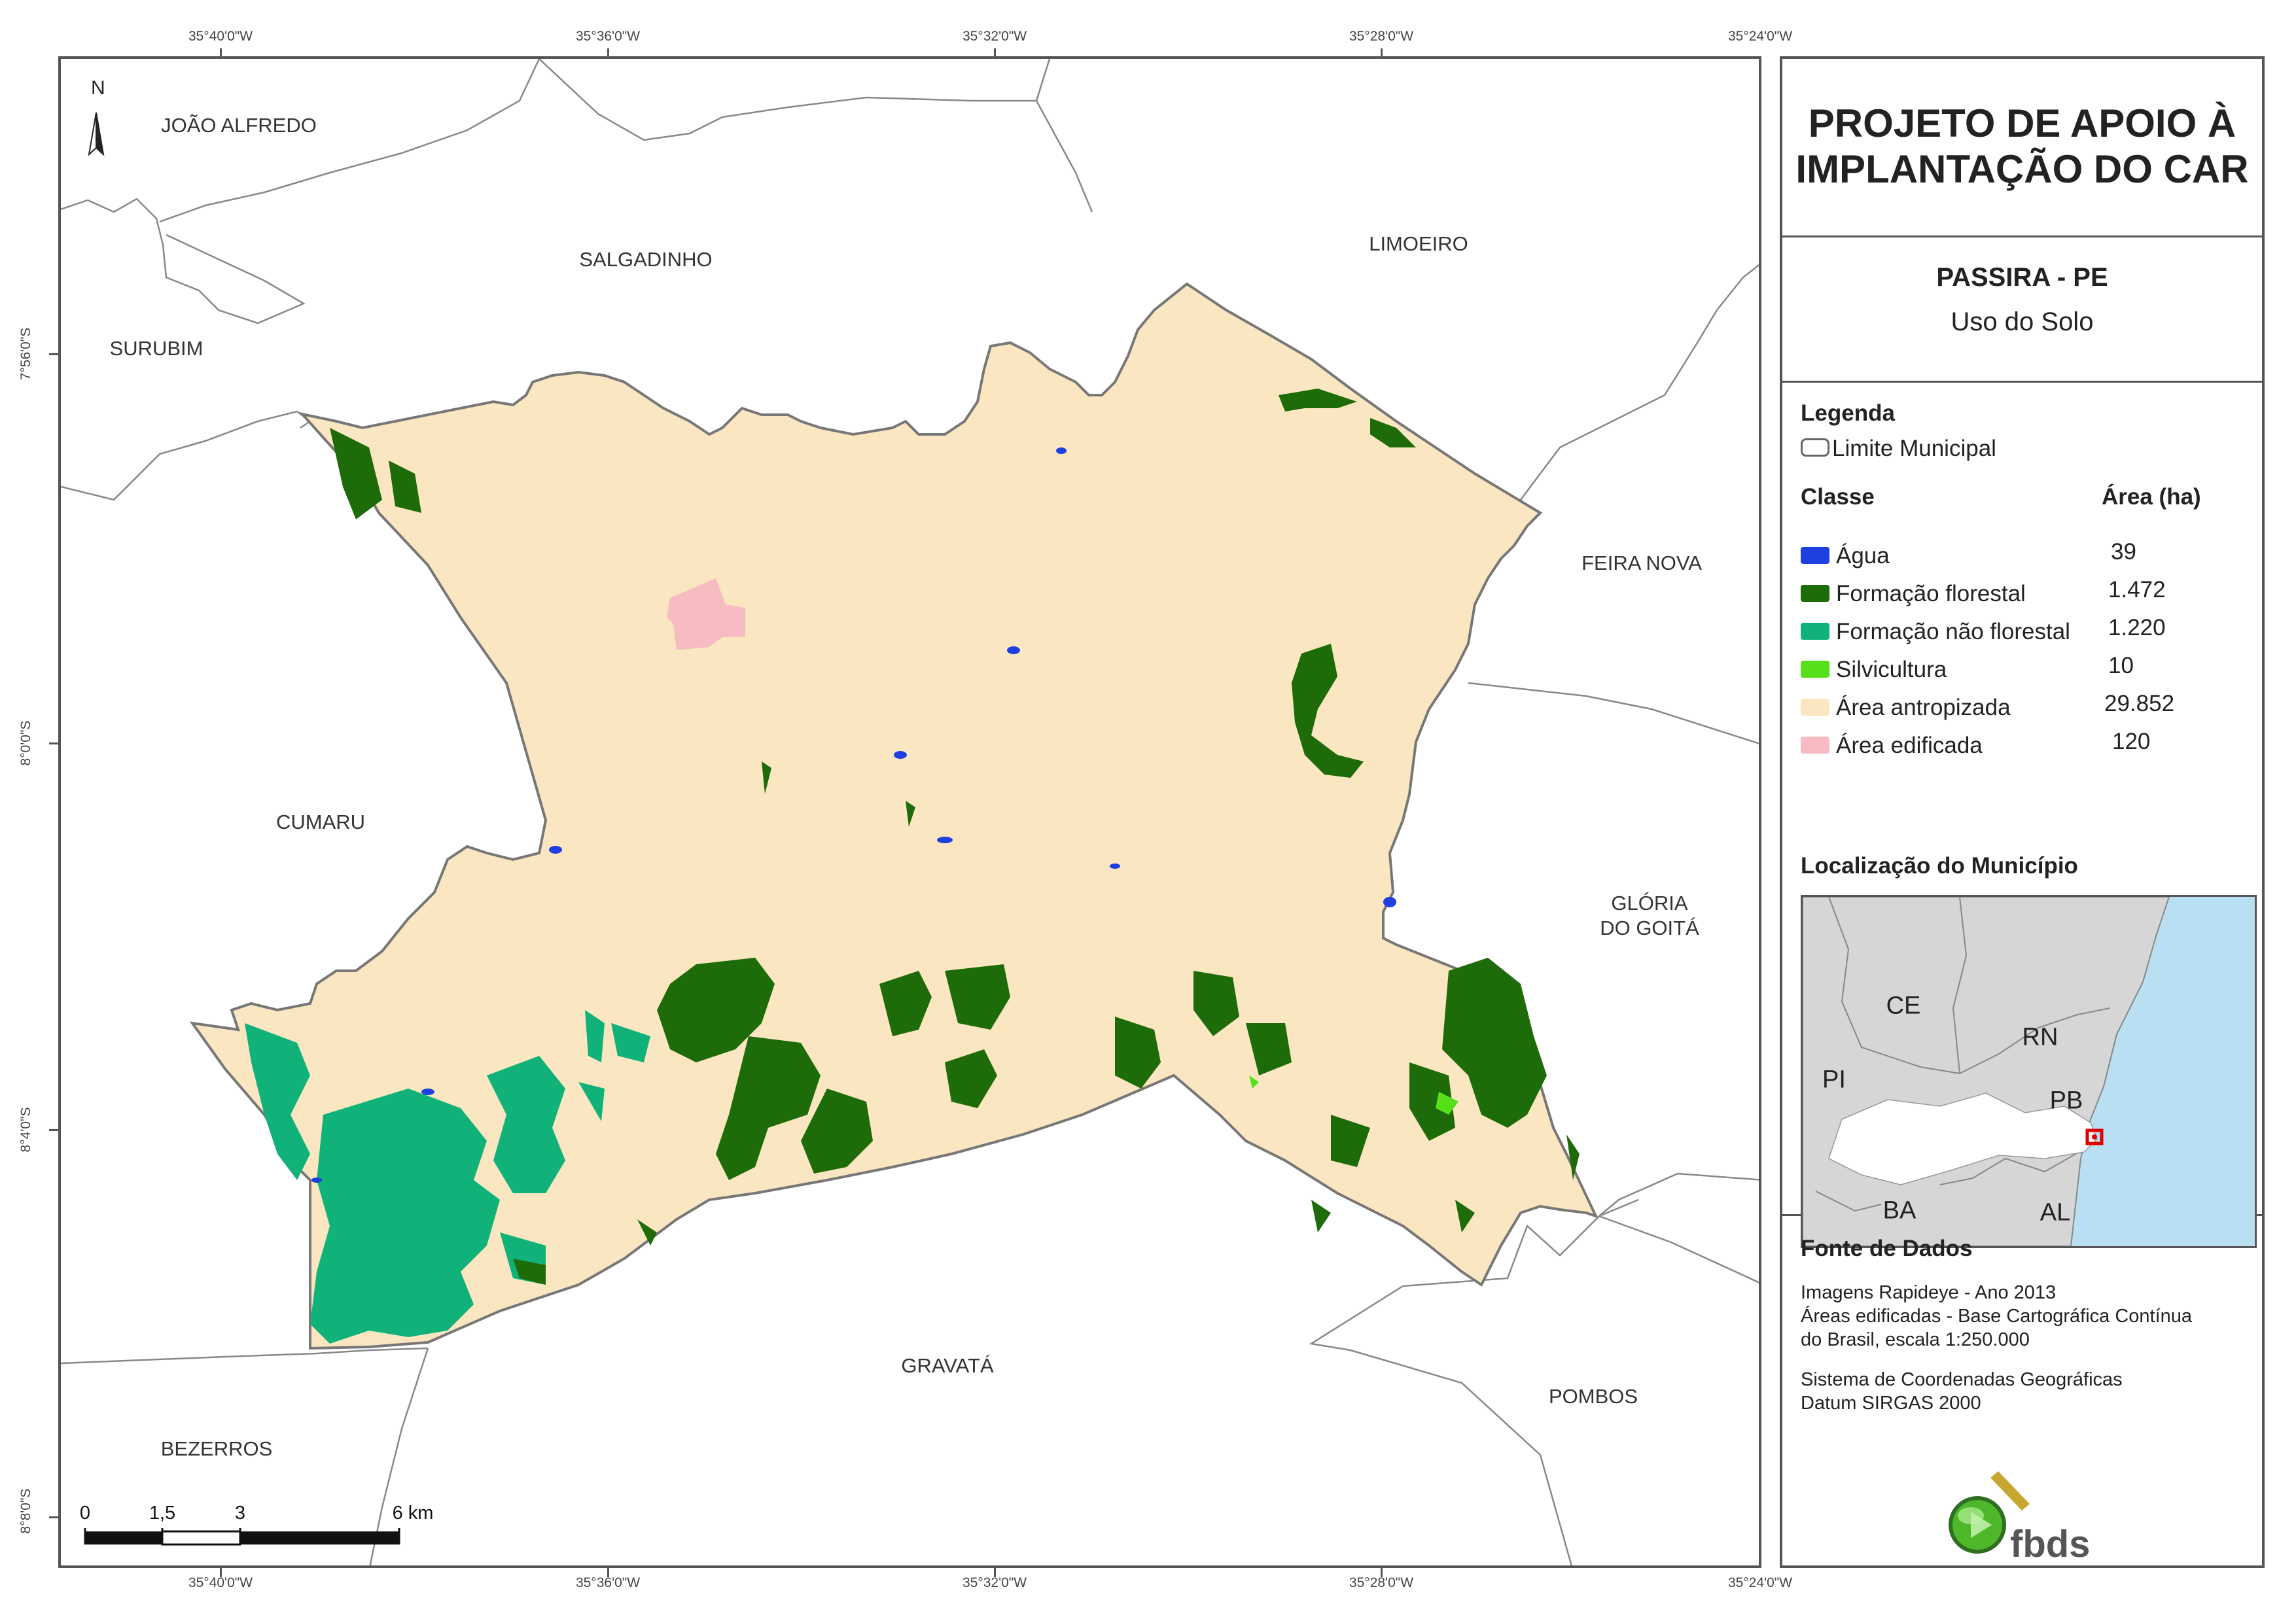 This screenshot has height=1623, width=2296. Describe the element at coordinates (85, 1513) in the screenshot. I see `scale-label-0: 0` at that location.